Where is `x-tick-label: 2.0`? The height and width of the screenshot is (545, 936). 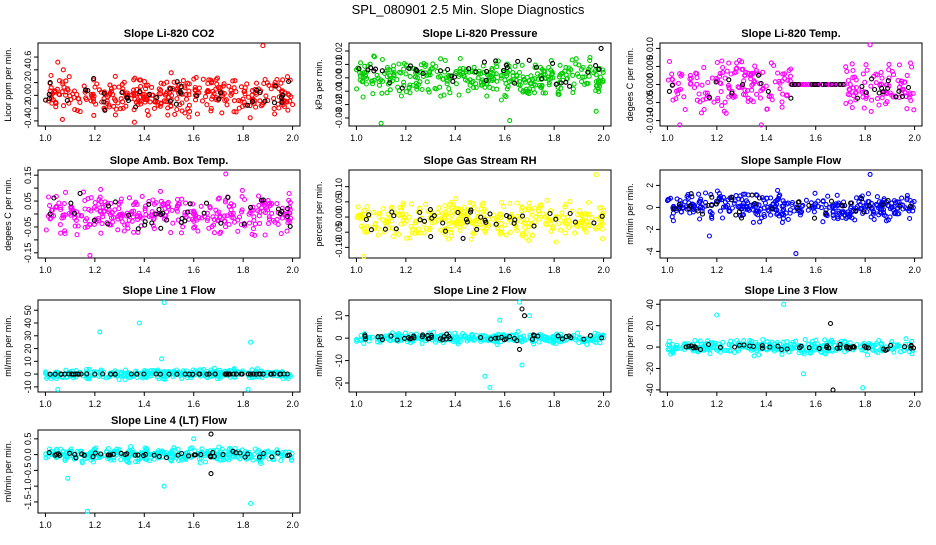 x-tick-label: 2.0 is located at coordinates (914, 138).